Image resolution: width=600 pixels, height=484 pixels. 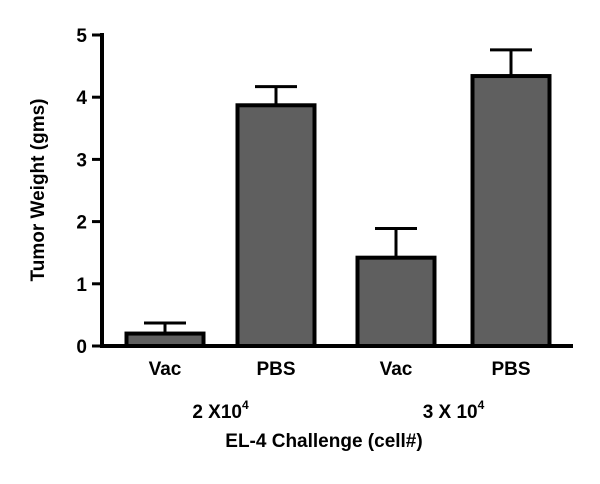 I want to click on x-axis-title: EL-4 Challenge (cell#), so click(x=323, y=441).